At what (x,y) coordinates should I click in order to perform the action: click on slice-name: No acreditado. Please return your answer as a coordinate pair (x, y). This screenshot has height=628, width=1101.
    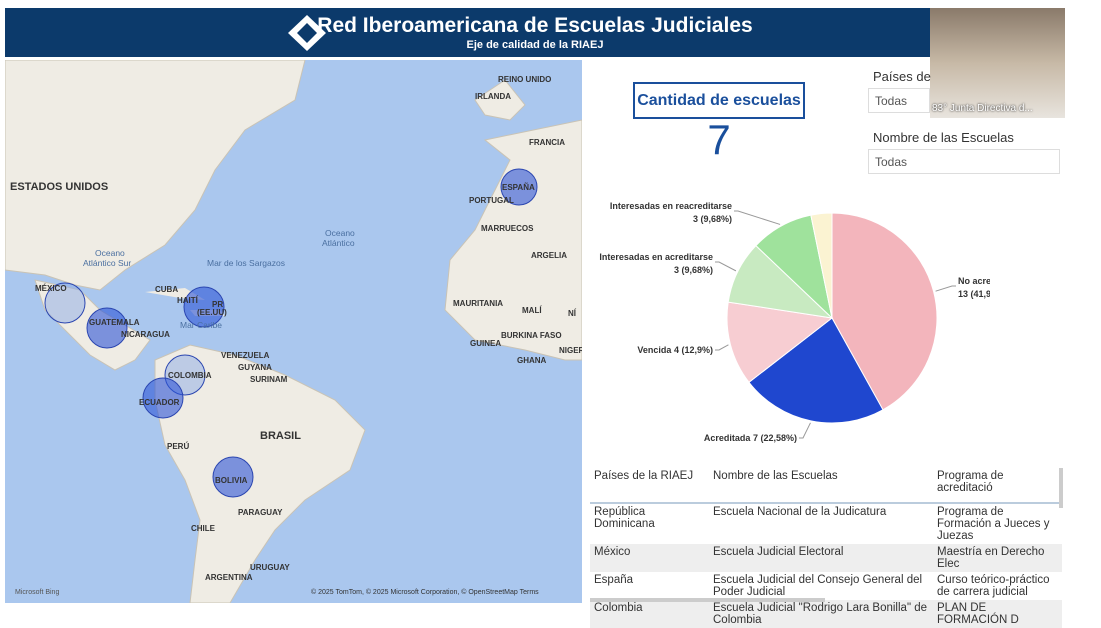
    Looking at the image, I should click on (974, 281).